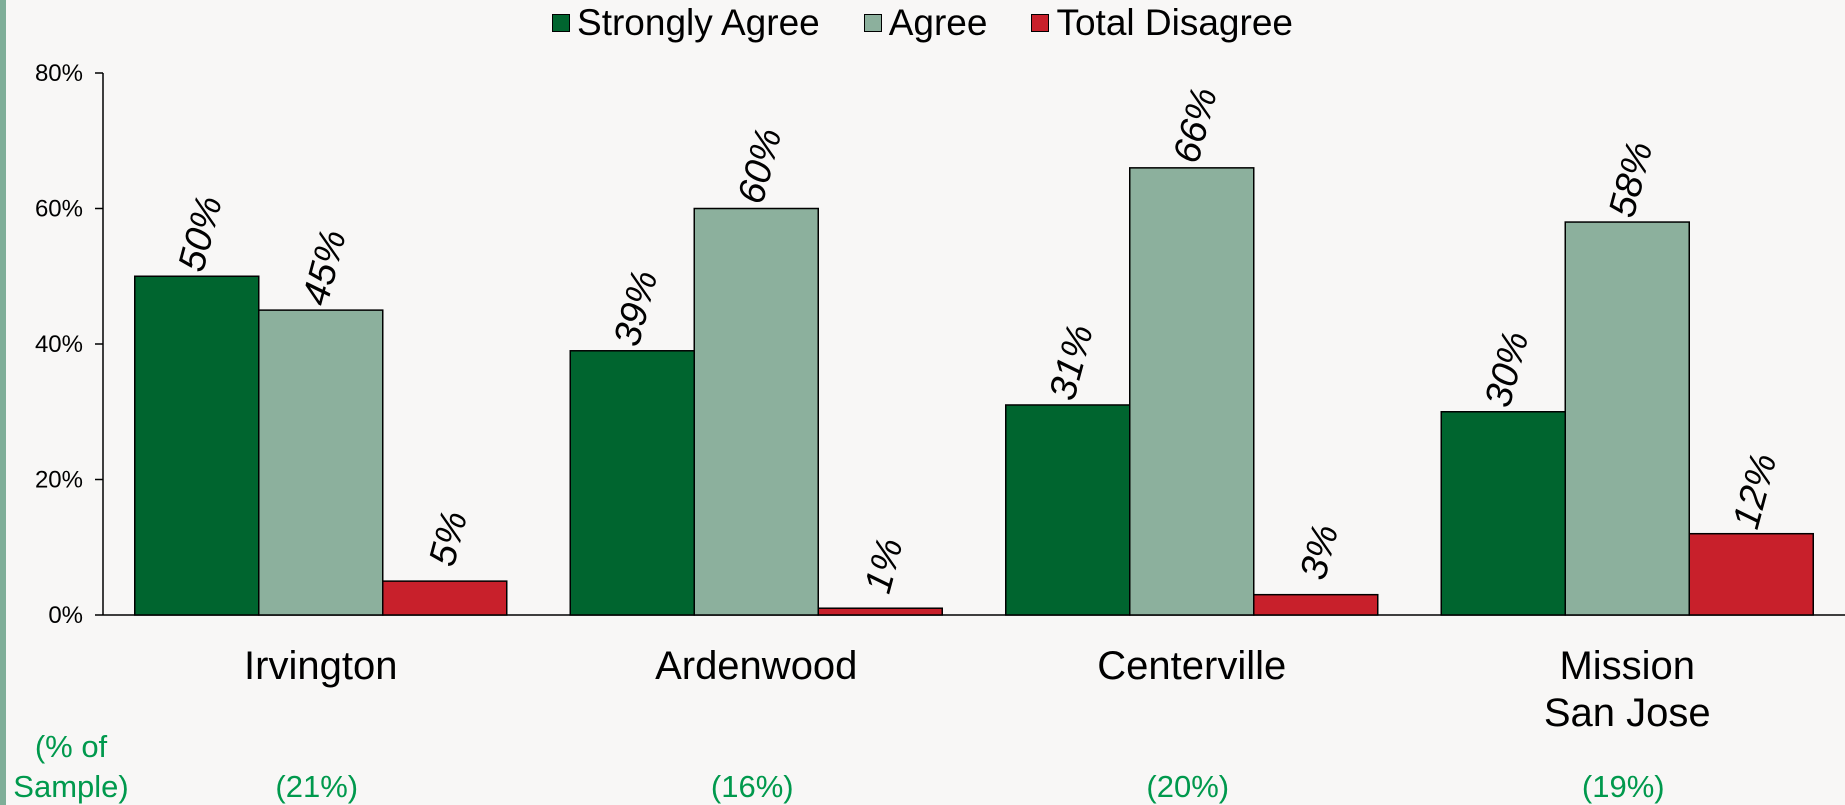 This screenshot has height=805, width=1845. I want to click on data-label: 50%, so click(201, 234).